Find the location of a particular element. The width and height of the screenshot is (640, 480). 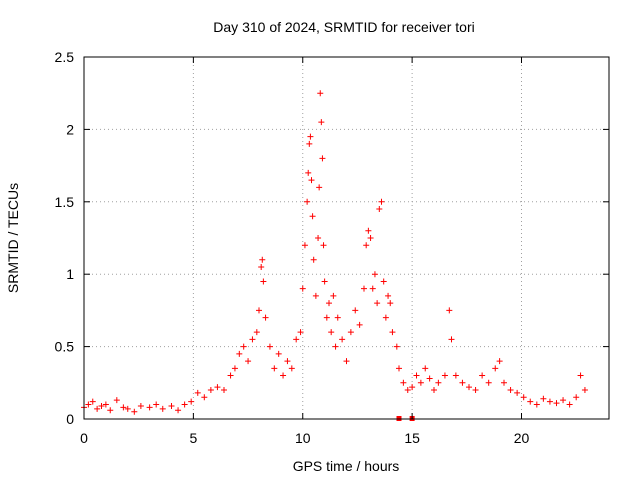

y-axis-label: SRMTID / TECUs is located at coordinates (13, 238).